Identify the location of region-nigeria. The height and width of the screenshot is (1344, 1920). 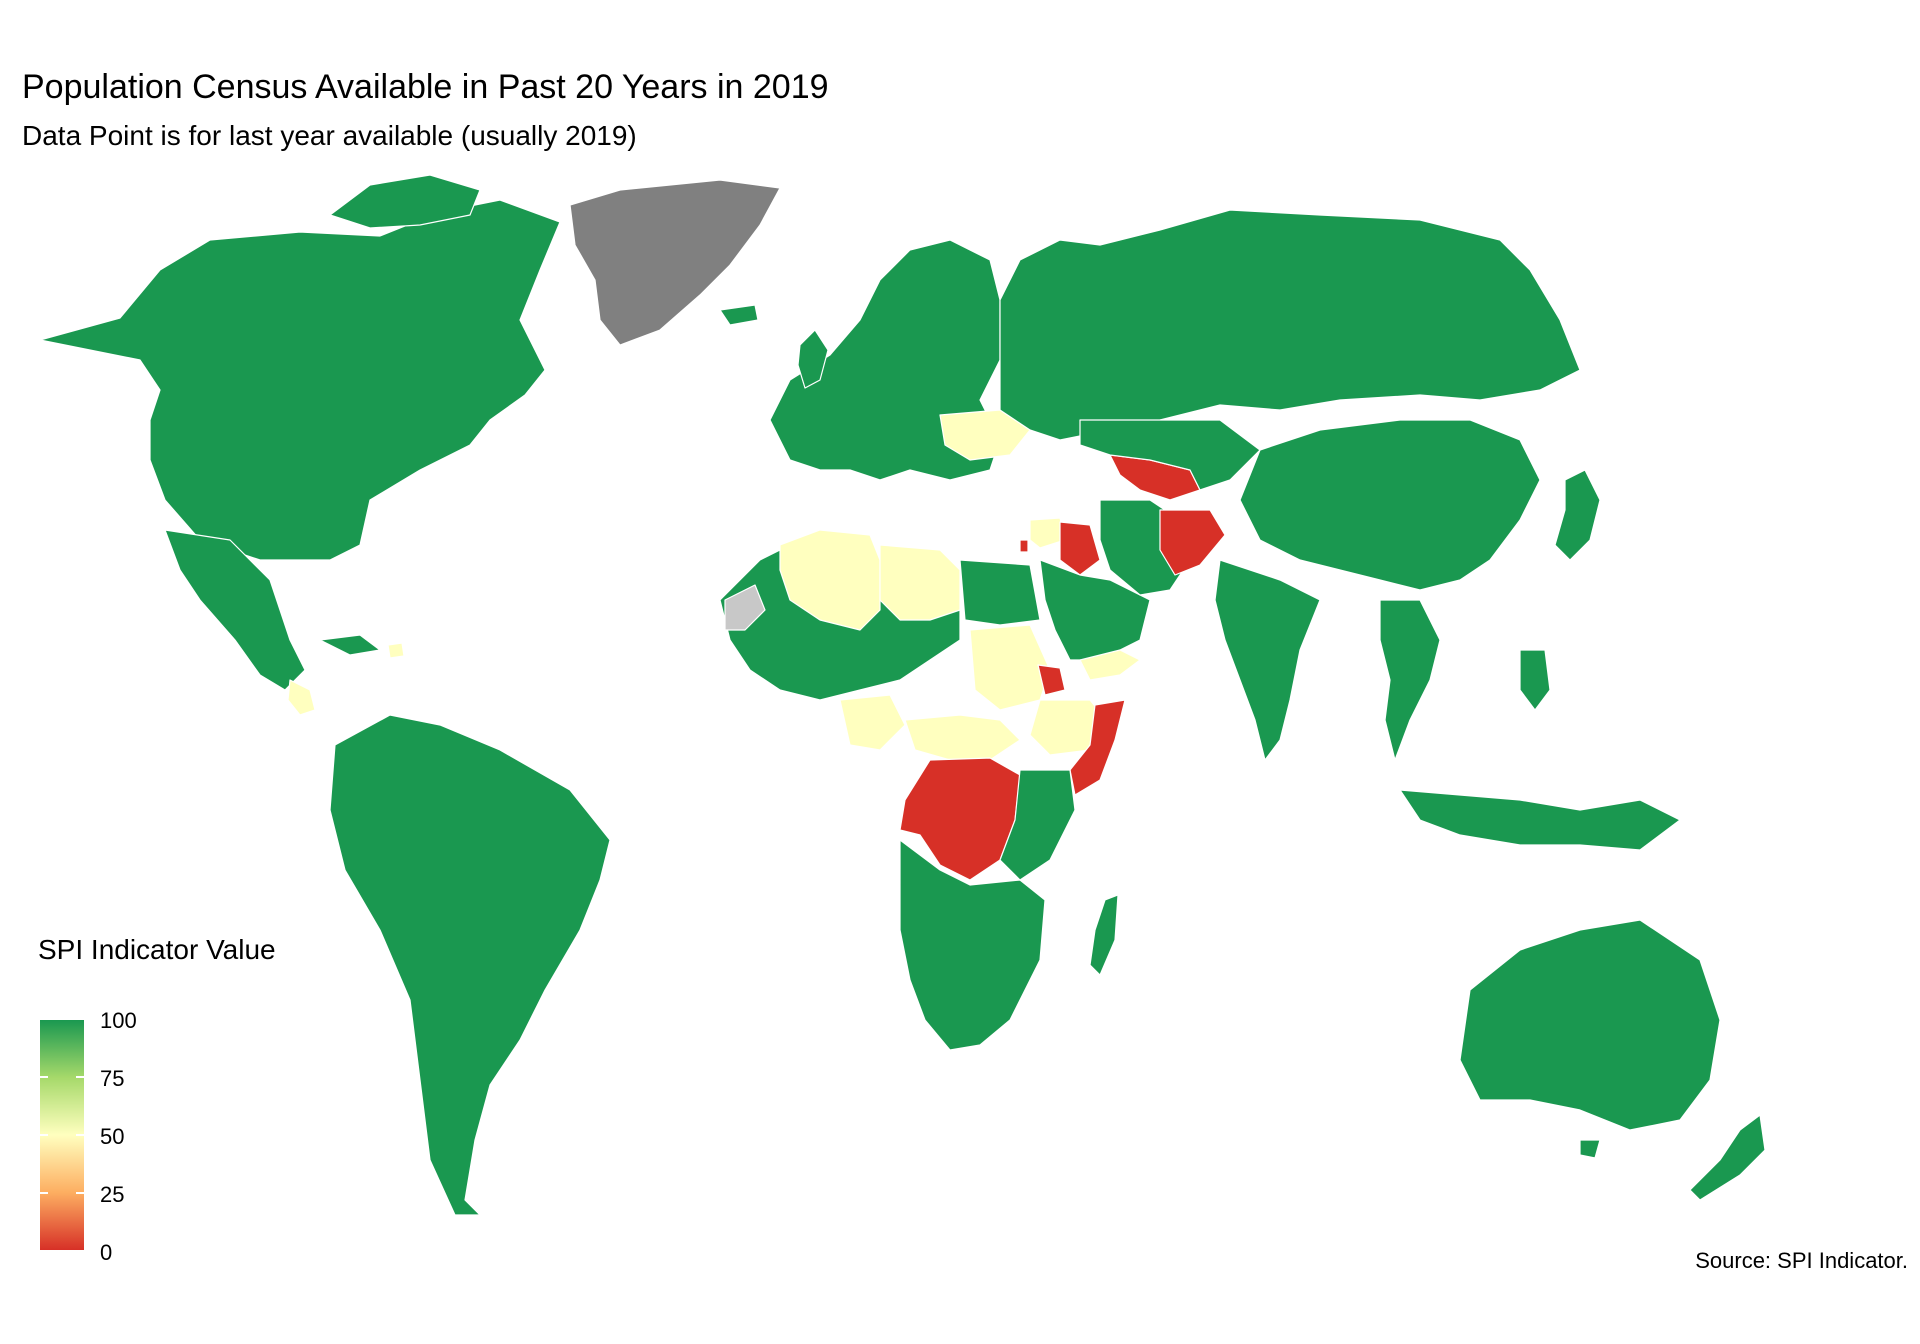
(872, 722).